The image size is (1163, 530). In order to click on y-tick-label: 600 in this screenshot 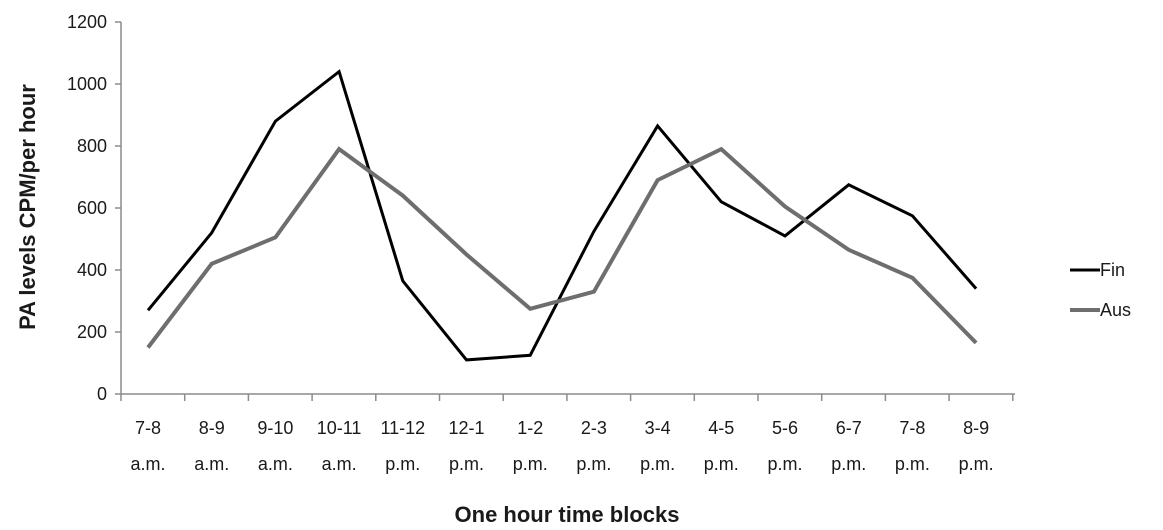, I will do `click(92, 208)`.